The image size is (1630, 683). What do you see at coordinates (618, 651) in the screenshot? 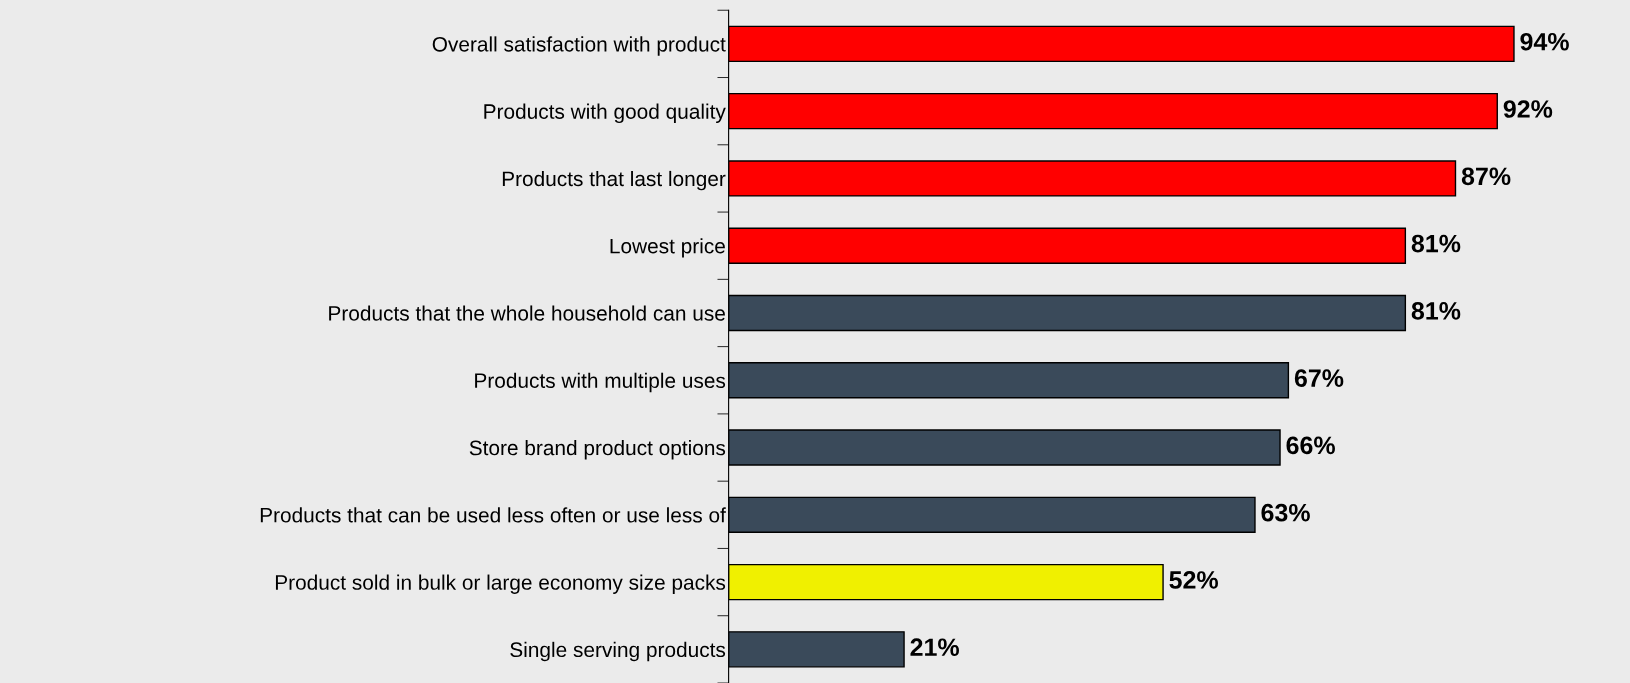
I see `y-tick-label: Single serving products` at bounding box center [618, 651].